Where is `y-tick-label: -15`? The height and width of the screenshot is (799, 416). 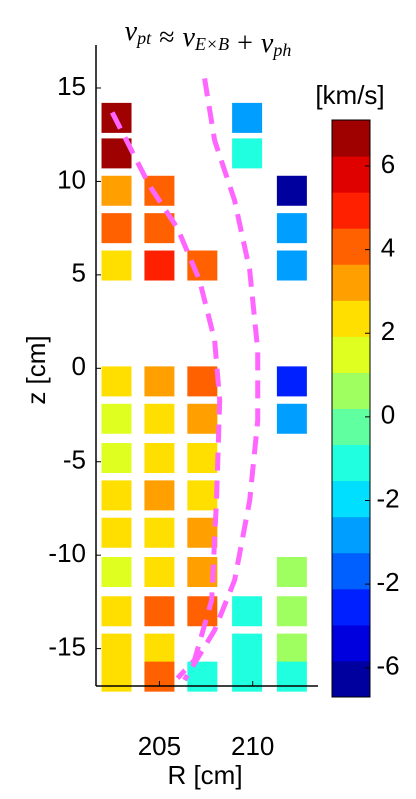
y-tick-label: -15 is located at coordinates (67, 646).